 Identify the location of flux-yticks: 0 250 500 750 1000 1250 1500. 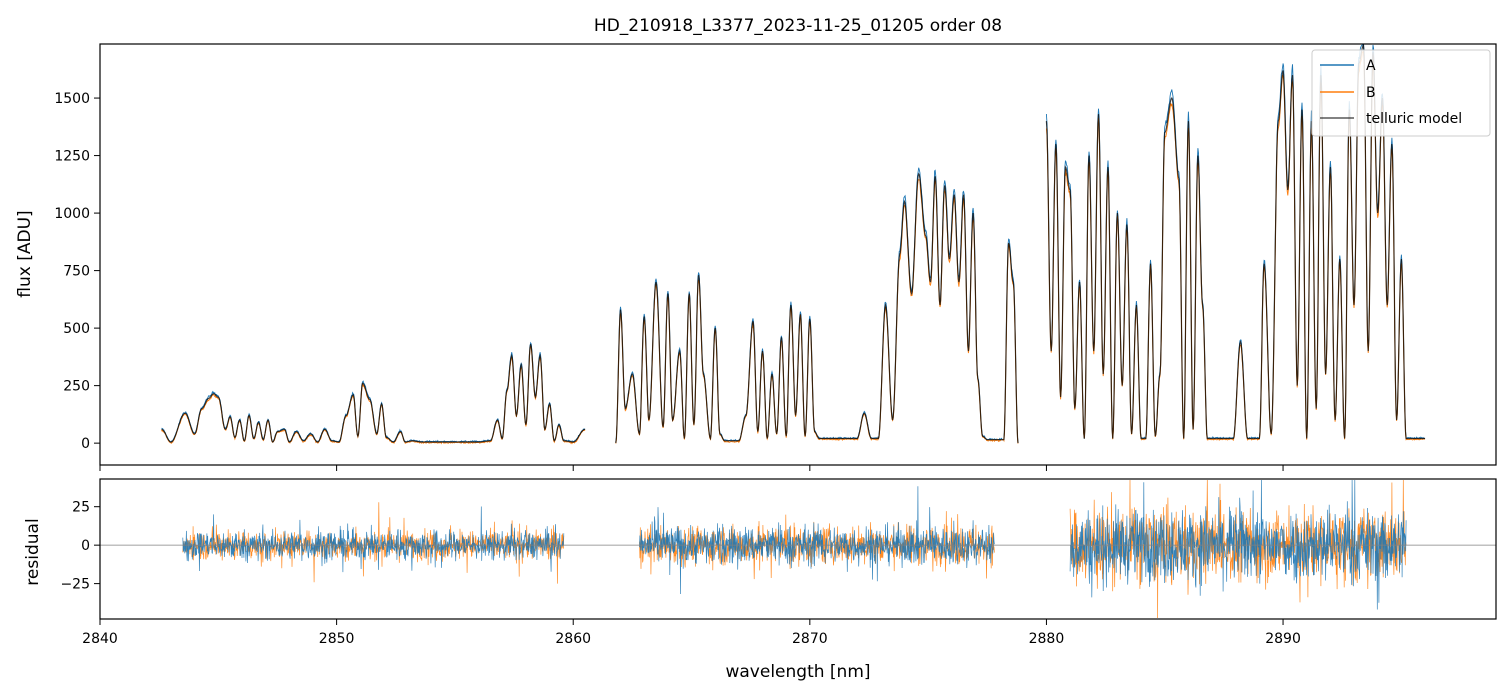
(77, 271).